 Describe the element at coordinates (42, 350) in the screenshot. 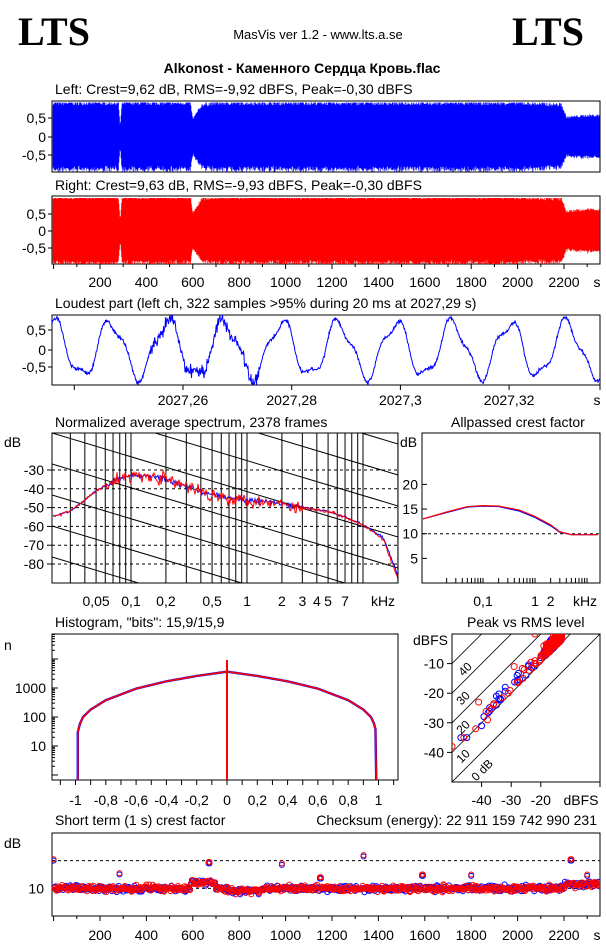

I see `loudest-ytick-label: 0` at that location.